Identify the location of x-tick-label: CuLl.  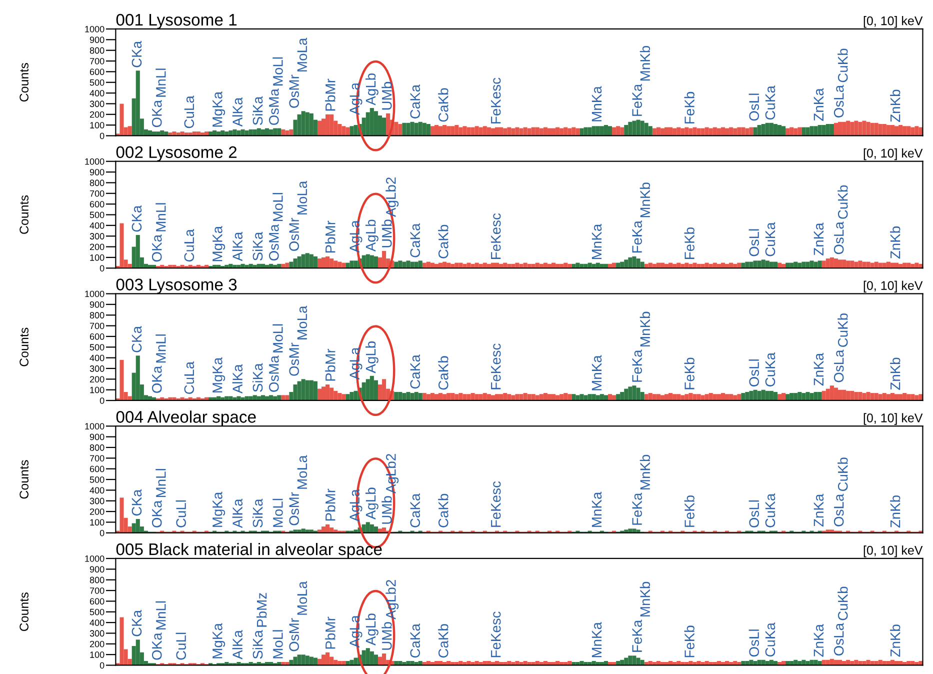
(181, 514).